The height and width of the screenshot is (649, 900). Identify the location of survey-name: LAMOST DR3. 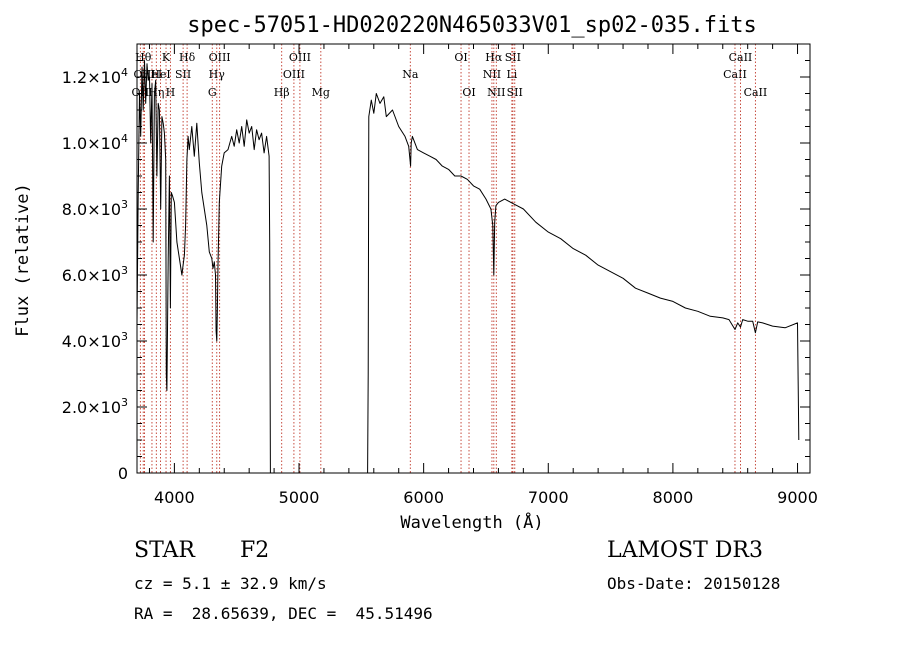
(685, 550).